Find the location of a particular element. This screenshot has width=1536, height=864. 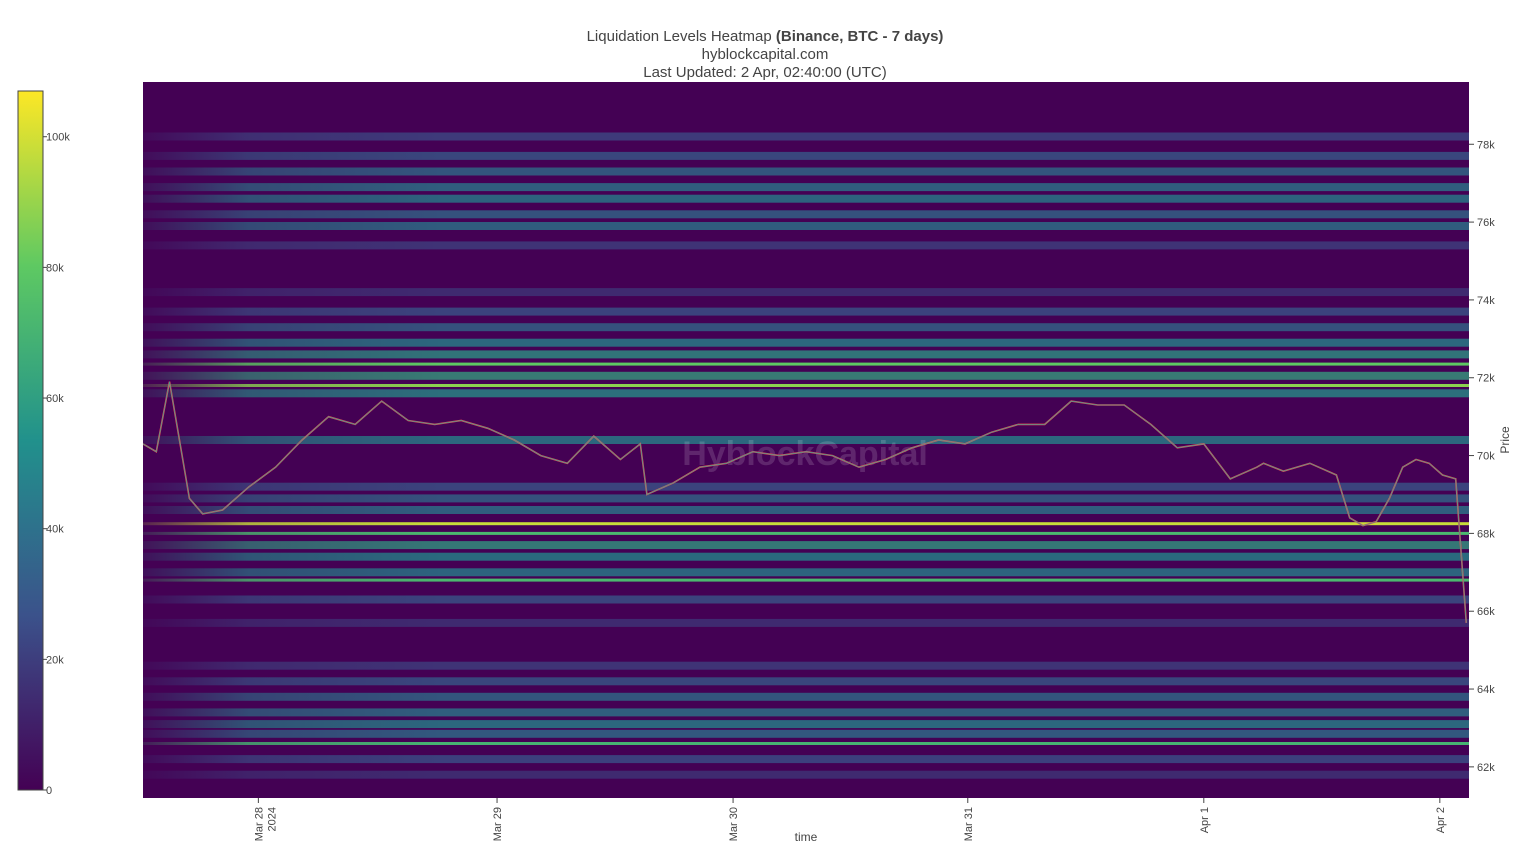

last-updated: Last Updated: 2 Apr, 02:40:00 (UTC) is located at coordinates (764, 72).